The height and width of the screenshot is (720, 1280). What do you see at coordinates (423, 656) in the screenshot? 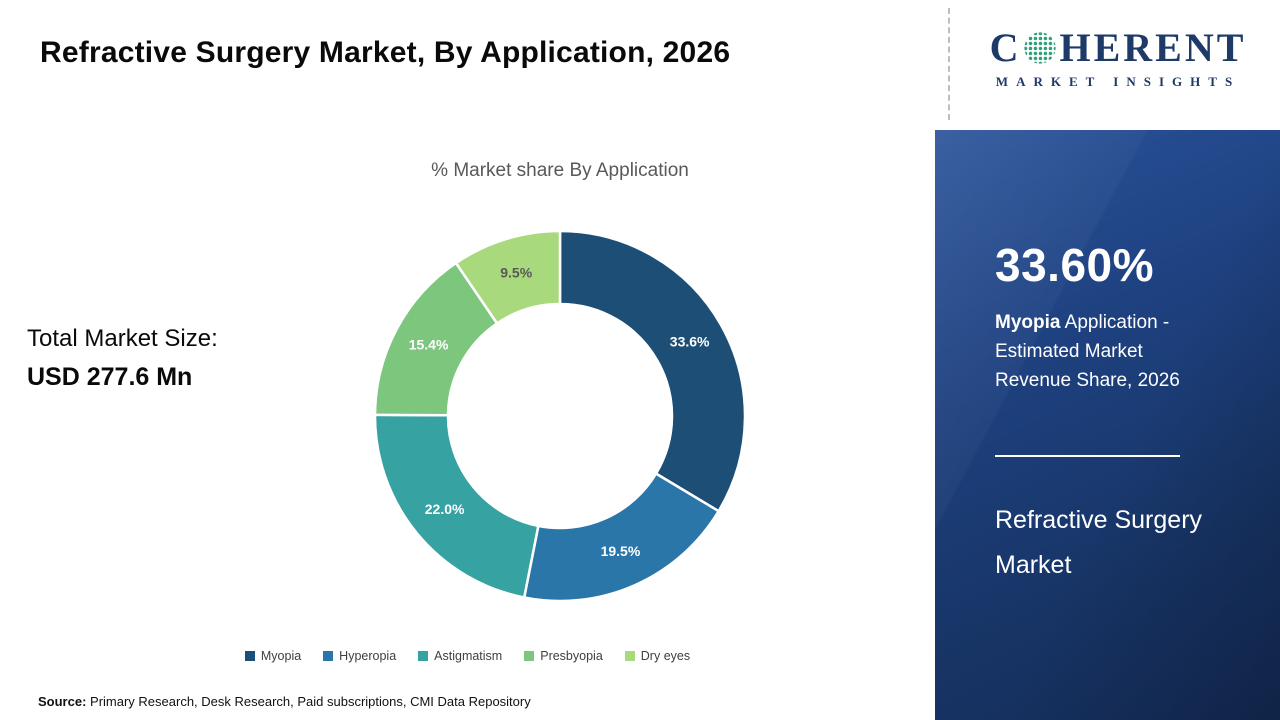
I see `legend-swatch-astigmatism` at bounding box center [423, 656].